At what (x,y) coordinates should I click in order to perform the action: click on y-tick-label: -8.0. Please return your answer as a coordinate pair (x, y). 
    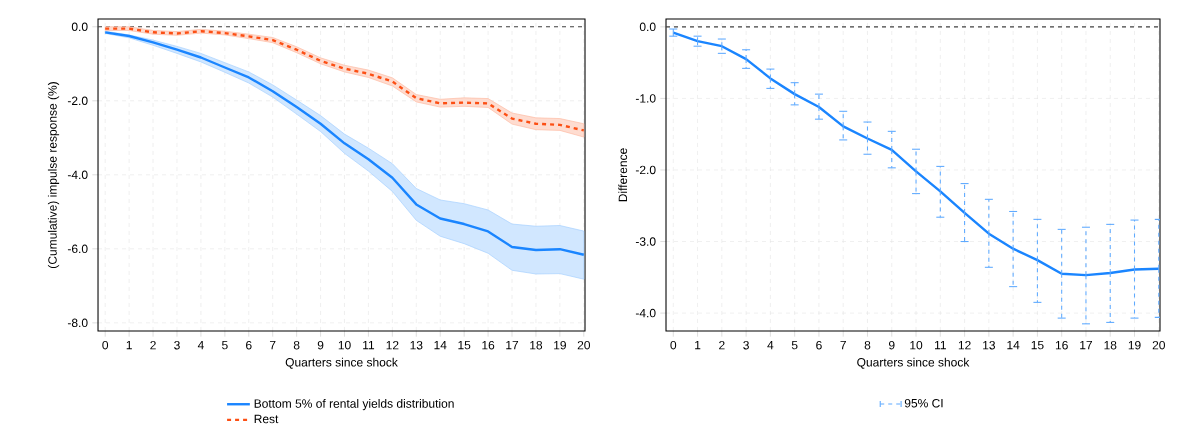
    Looking at the image, I should click on (77, 323).